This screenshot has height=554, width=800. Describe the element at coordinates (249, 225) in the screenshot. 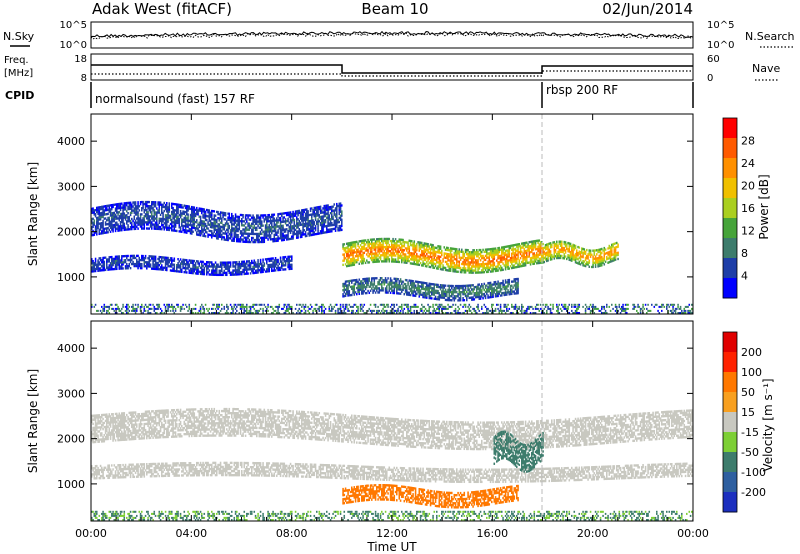

I see `power-cell-2093` at that location.